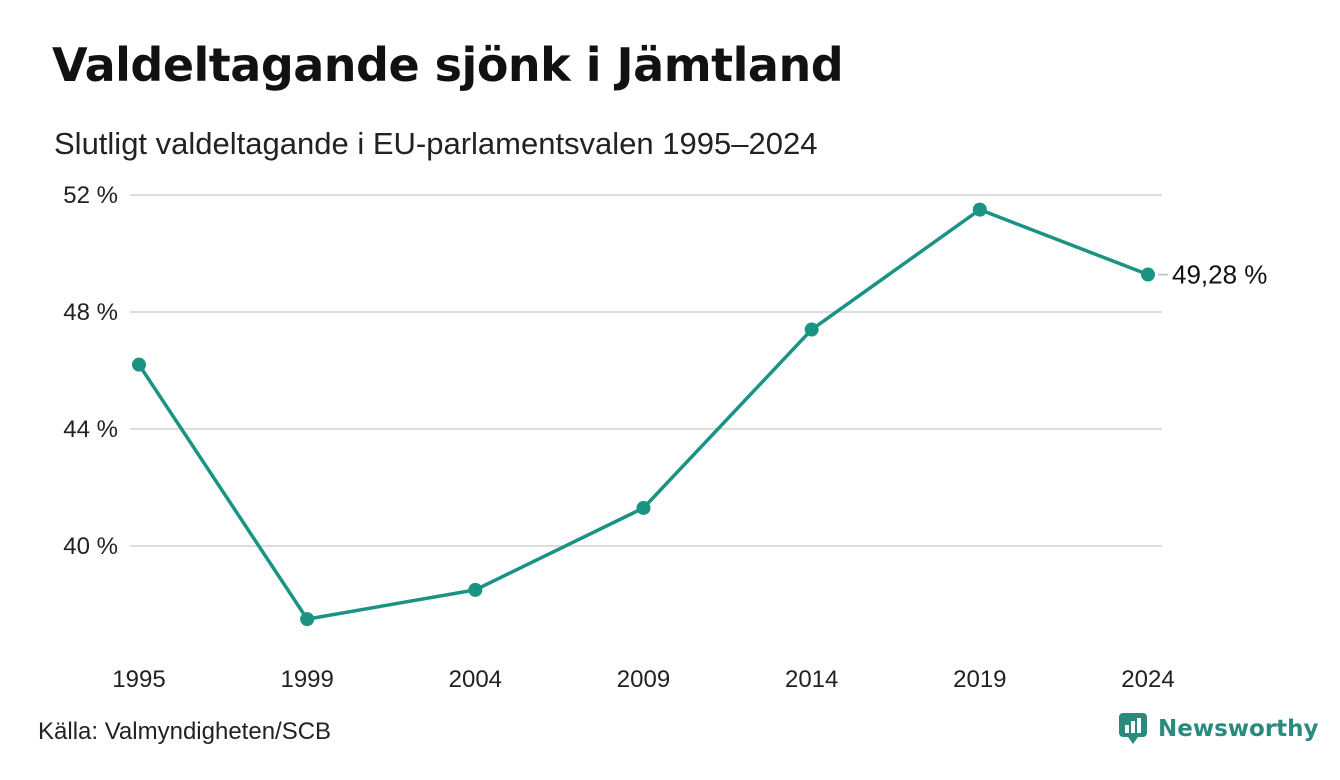 Image resolution: width=1340 pixels, height=780 pixels. What do you see at coordinates (306, 679) in the screenshot?
I see `x-tick-label: 1999` at bounding box center [306, 679].